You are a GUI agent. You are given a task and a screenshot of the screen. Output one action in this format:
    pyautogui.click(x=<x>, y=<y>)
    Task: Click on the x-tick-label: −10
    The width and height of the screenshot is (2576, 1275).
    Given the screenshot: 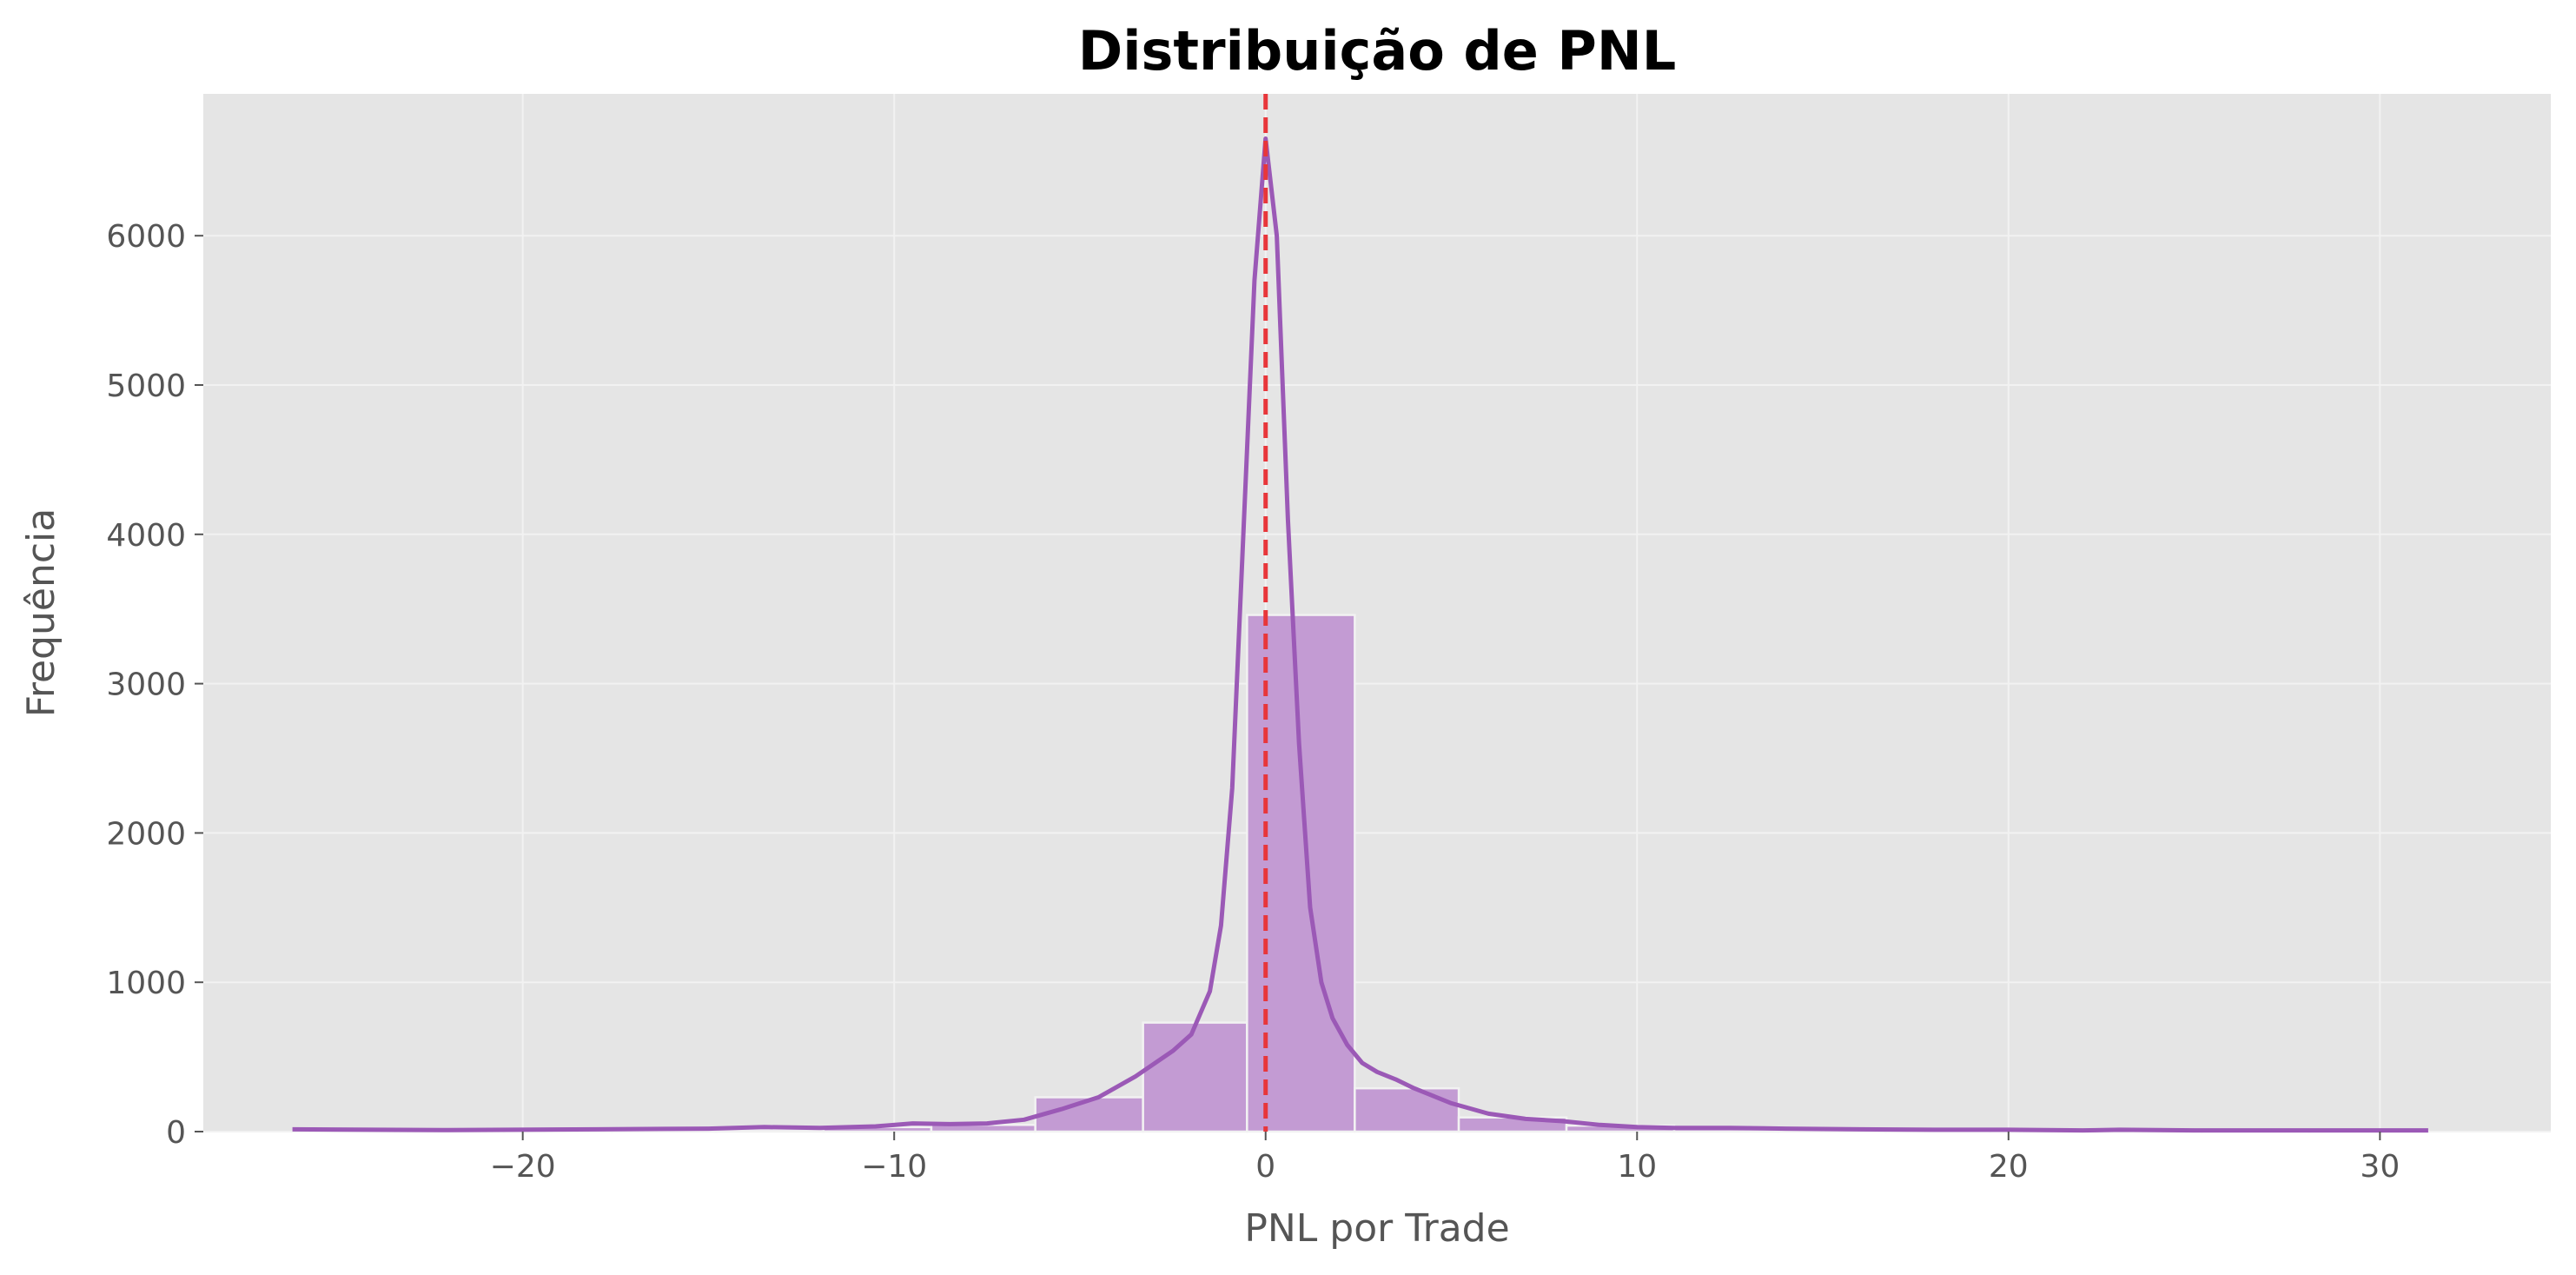 What is the action you would take?
    pyautogui.click(x=894, y=1167)
    